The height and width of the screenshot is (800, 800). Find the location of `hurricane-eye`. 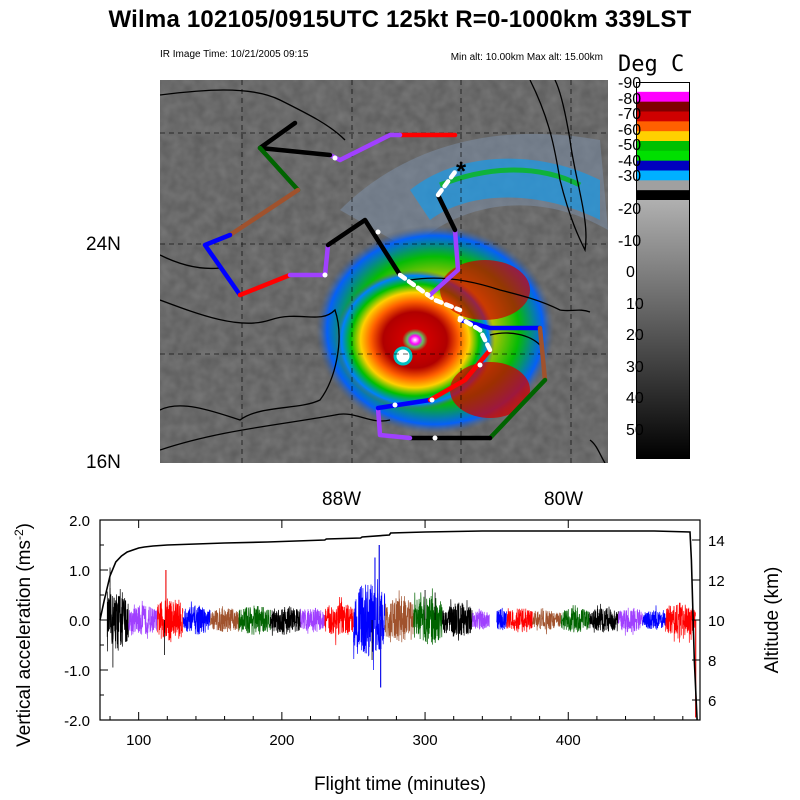

hurricane-eye is located at coordinates (403, 356).